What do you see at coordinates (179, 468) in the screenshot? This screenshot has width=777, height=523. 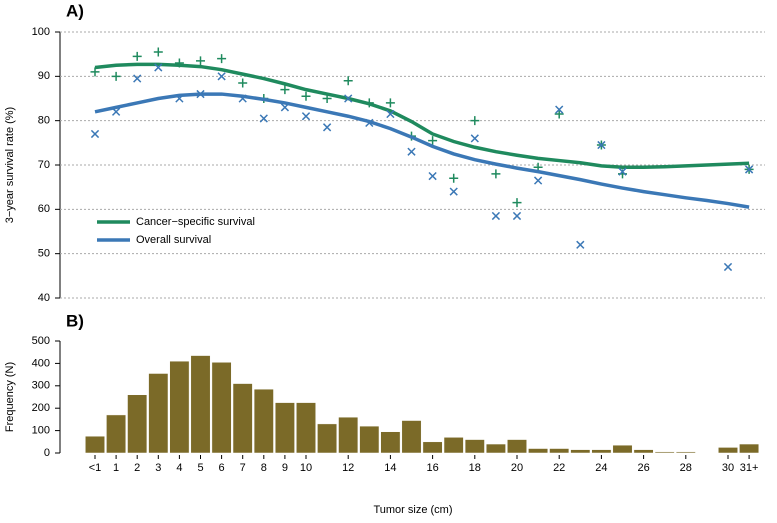 I see `x-tick-label: 4` at bounding box center [179, 468].